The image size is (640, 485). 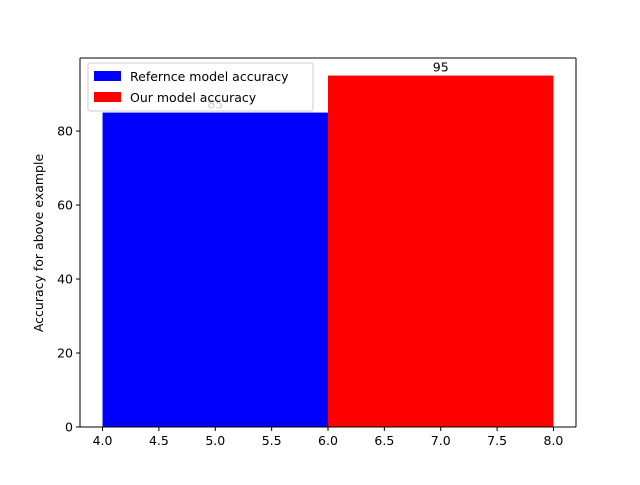 I want to click on y-axis-label: Accuracy for above example, so click(x=38, y=243).